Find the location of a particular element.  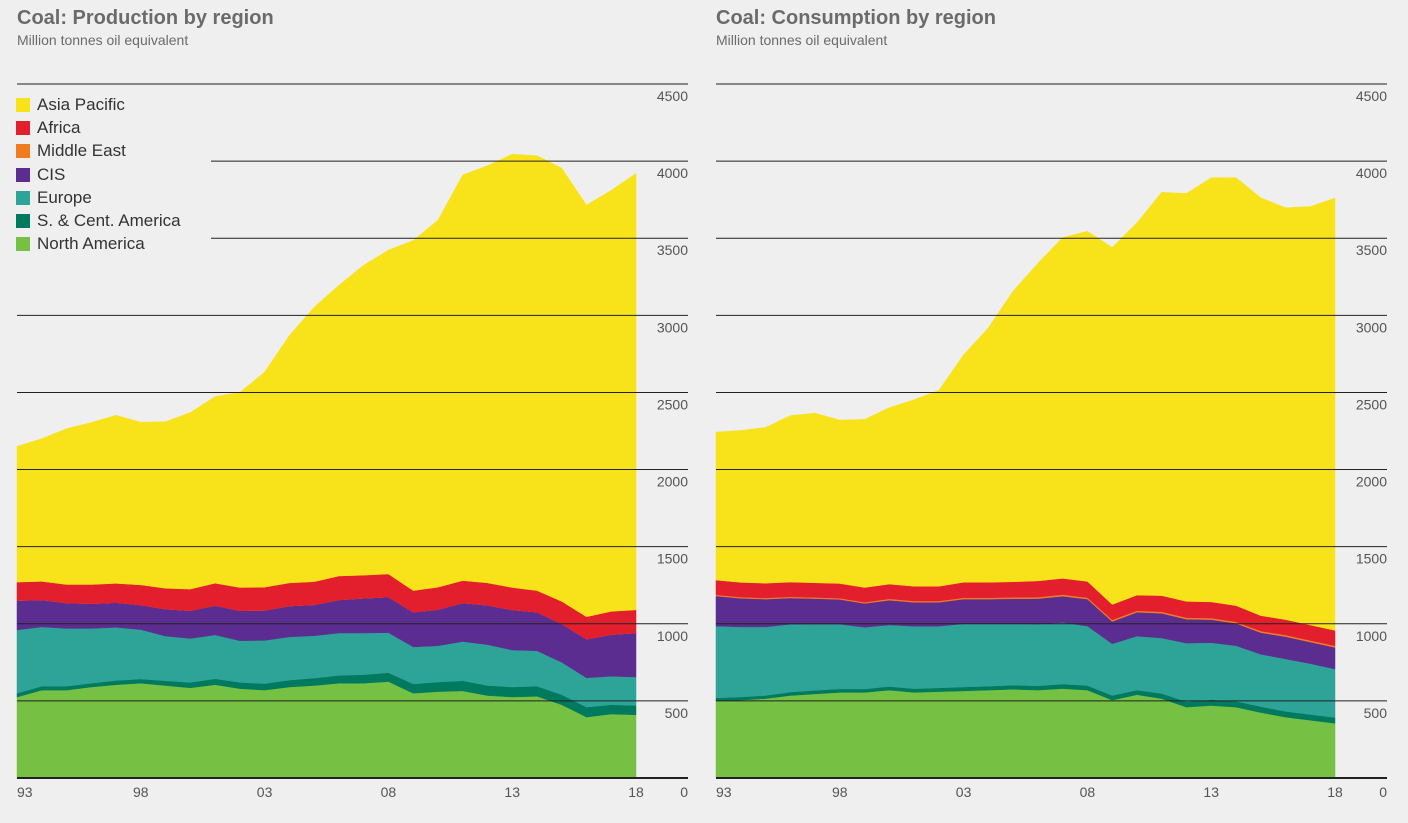

legend-label: S. & Cent. America is located at coordinates (109, 221).